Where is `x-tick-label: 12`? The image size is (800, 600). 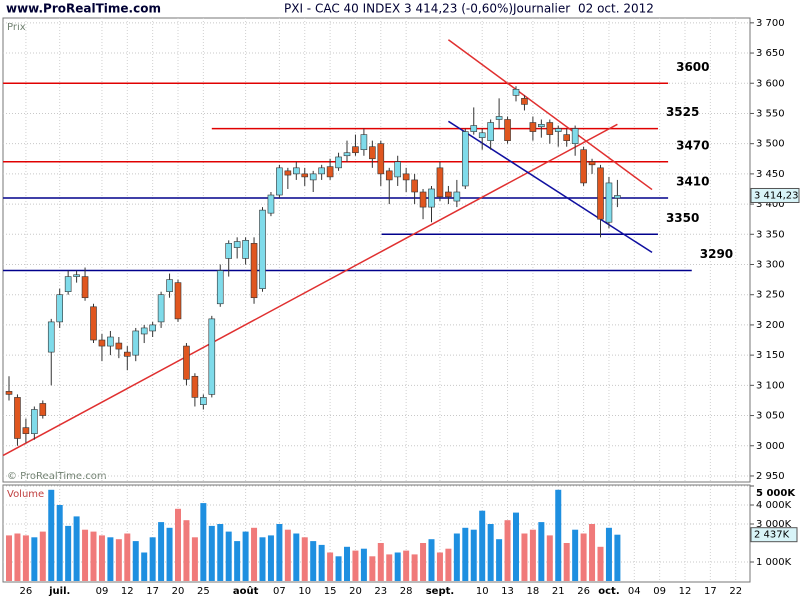 x-tick-label: 12 is located at coordinates (685, 591).